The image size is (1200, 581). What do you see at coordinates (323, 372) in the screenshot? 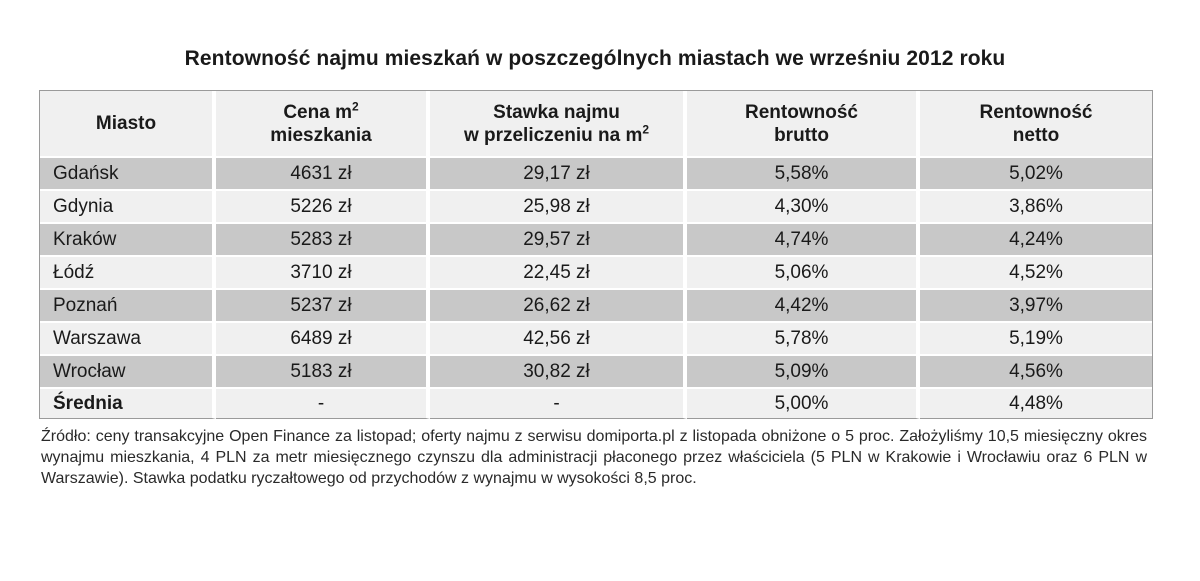
I see `cell-price: 5183 zł` at bounding box center [323, 372].